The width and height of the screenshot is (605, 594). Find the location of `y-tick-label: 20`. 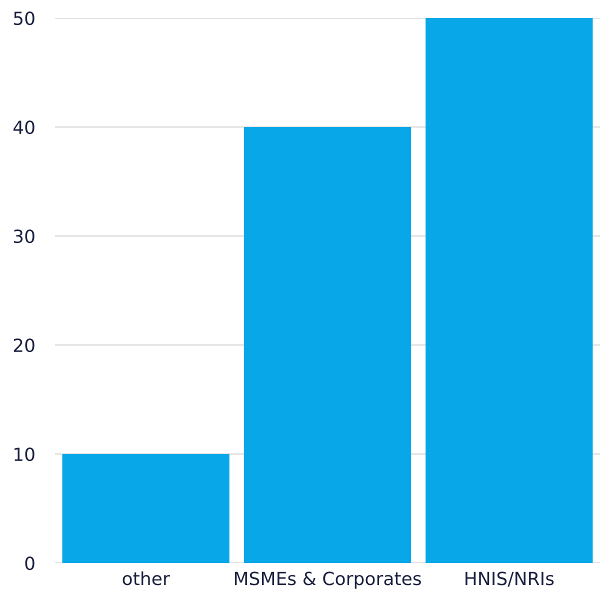

y-tick-label: 20 is located at coordinates (24, 345).